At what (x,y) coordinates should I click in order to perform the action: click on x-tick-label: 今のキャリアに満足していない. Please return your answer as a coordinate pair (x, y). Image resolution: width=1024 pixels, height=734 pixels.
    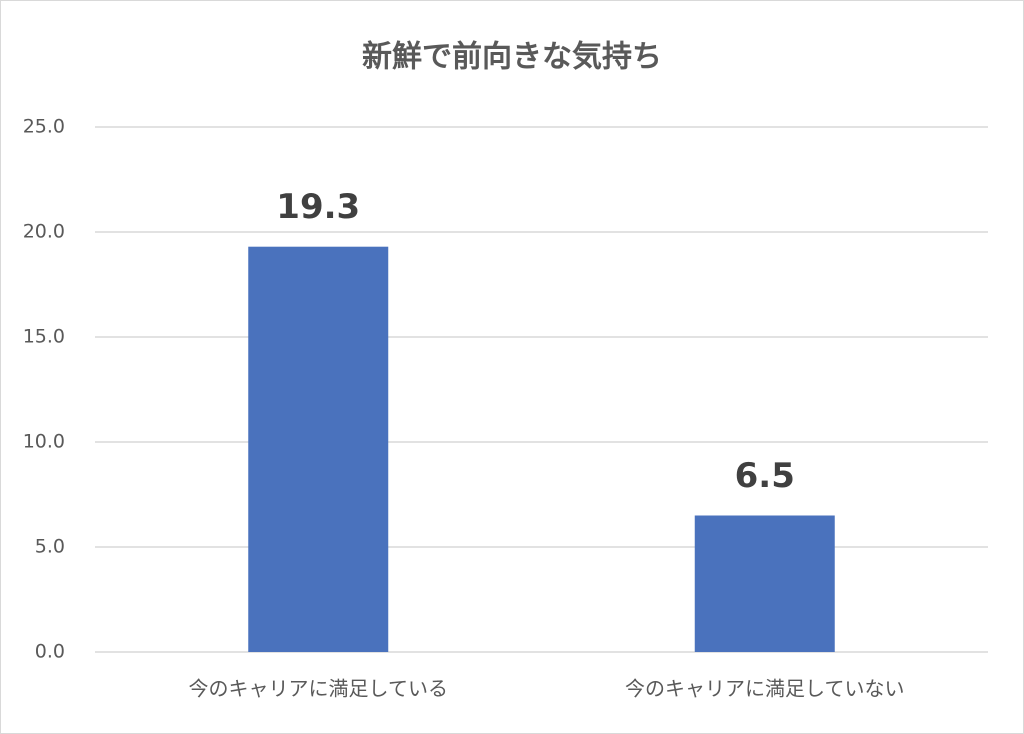
    Looking at the image, I should click on (764, 689).